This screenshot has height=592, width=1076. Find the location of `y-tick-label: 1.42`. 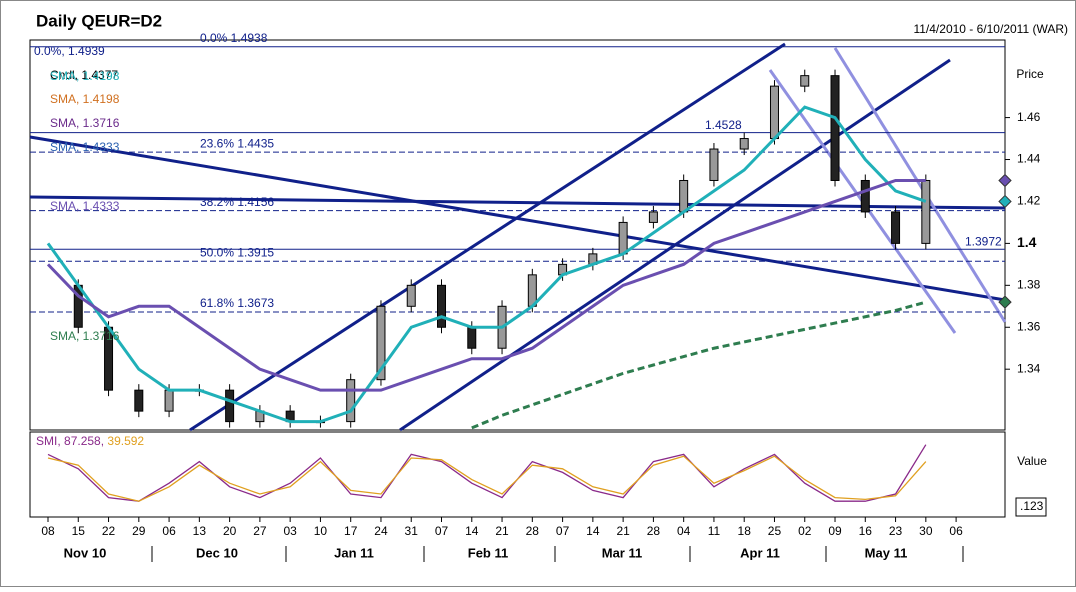

y-tick-label: 1.42 is located at coordinates (1029, 201).